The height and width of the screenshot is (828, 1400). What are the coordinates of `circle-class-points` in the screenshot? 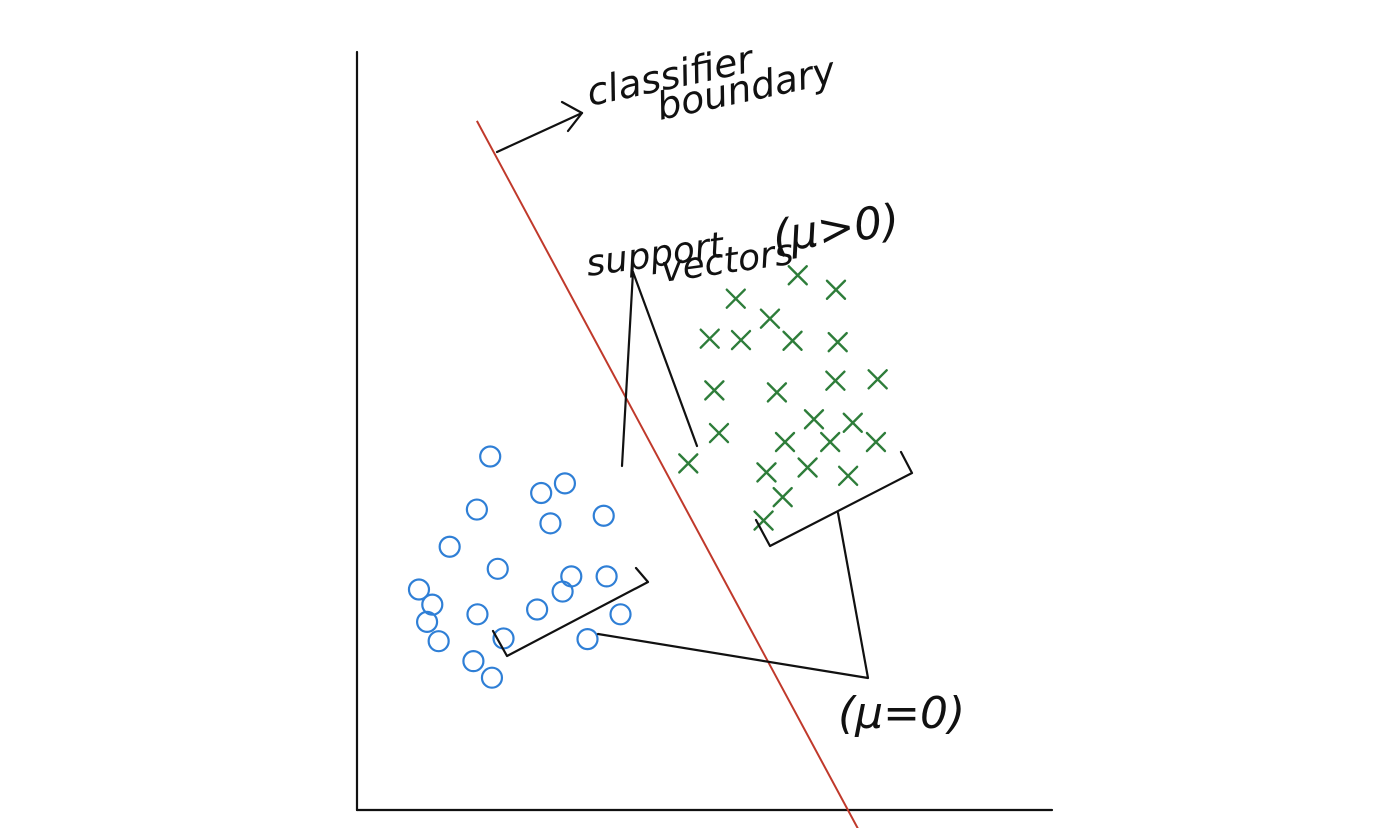 It's located at (519, 567).